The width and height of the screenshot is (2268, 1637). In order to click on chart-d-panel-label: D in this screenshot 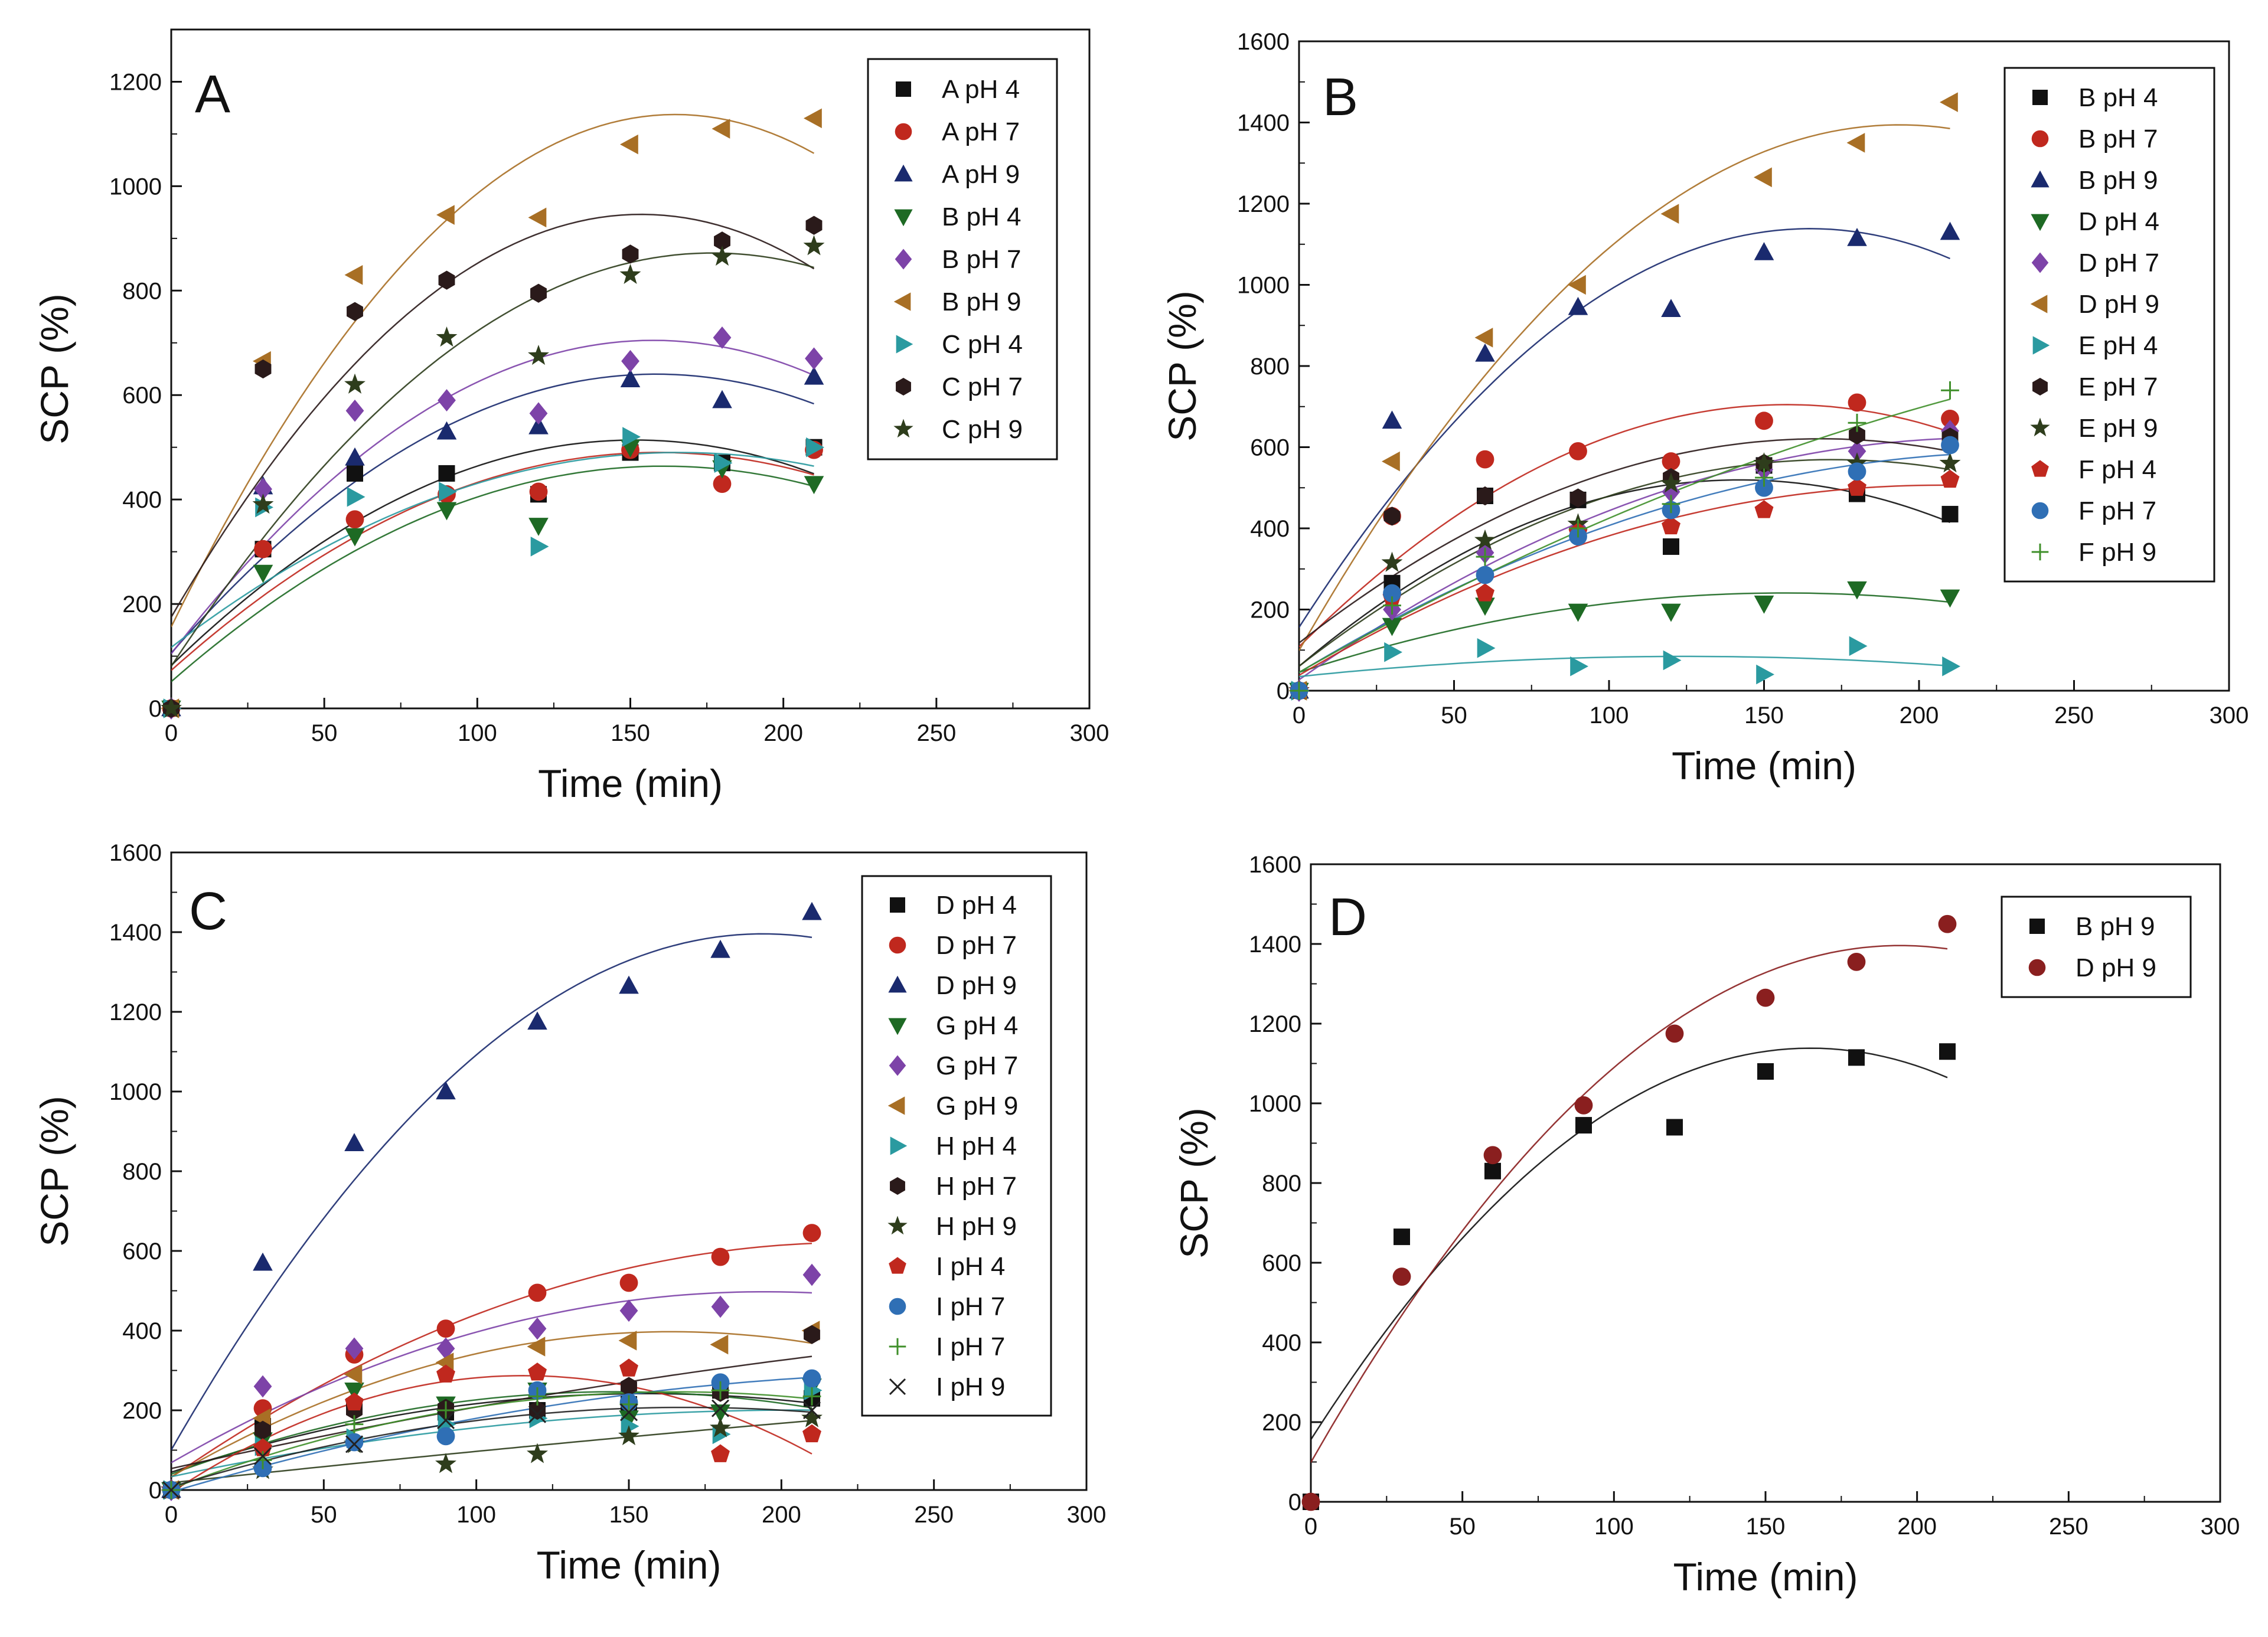, I will do `click(1348, 917)`.